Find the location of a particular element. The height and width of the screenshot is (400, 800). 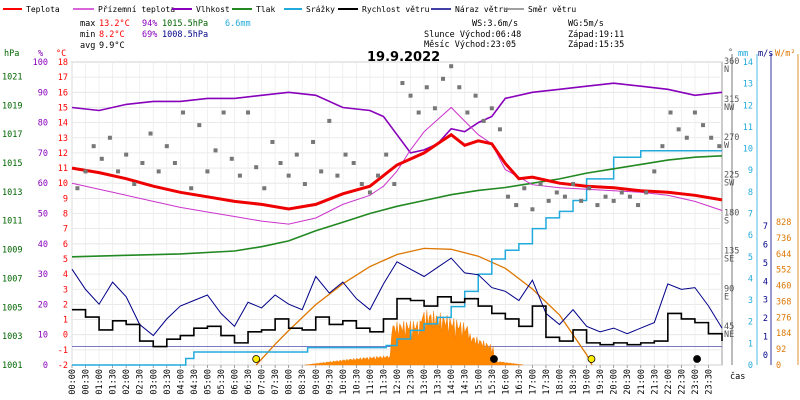

tick-time: 05:30 is located at coordinates (222, 382).